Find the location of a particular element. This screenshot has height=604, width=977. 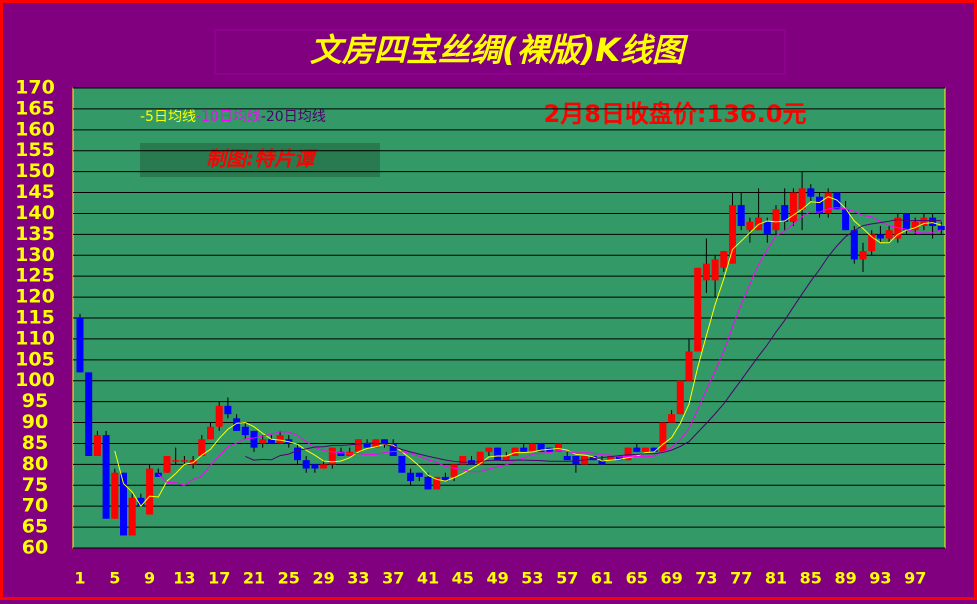

y-tick-label: 90 is located at coordinates (35, 422).